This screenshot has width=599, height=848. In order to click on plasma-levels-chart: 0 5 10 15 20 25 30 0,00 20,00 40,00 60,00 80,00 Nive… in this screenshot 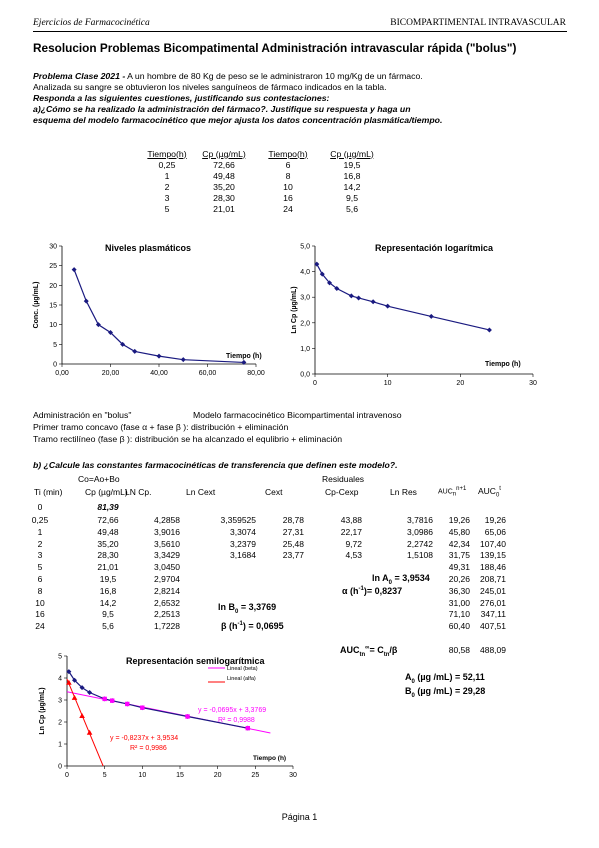, I will do `click(149, 310)`.